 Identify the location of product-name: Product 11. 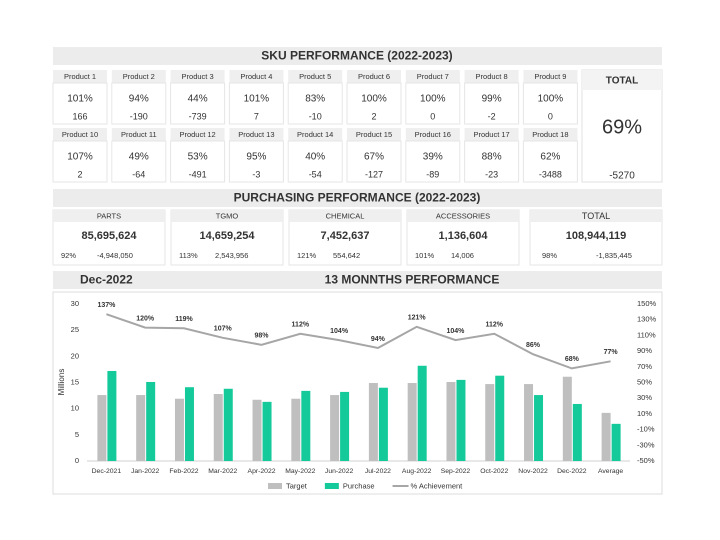
(139, 134).